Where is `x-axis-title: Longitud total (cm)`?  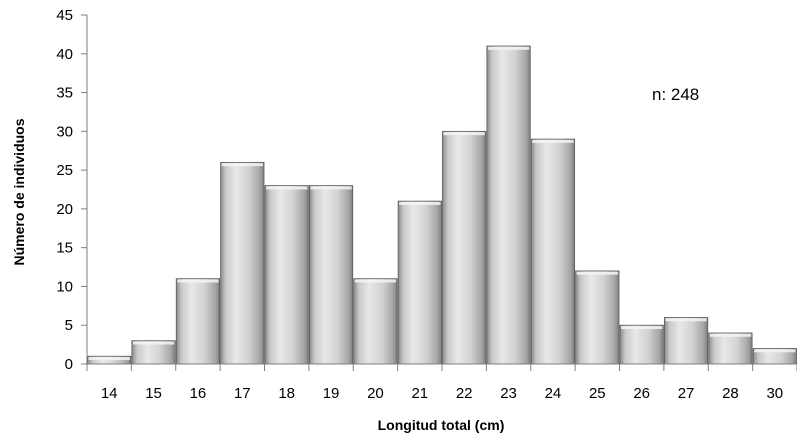 x-axis-title: Longitud total (cm) is located at coordinates (441, 425).